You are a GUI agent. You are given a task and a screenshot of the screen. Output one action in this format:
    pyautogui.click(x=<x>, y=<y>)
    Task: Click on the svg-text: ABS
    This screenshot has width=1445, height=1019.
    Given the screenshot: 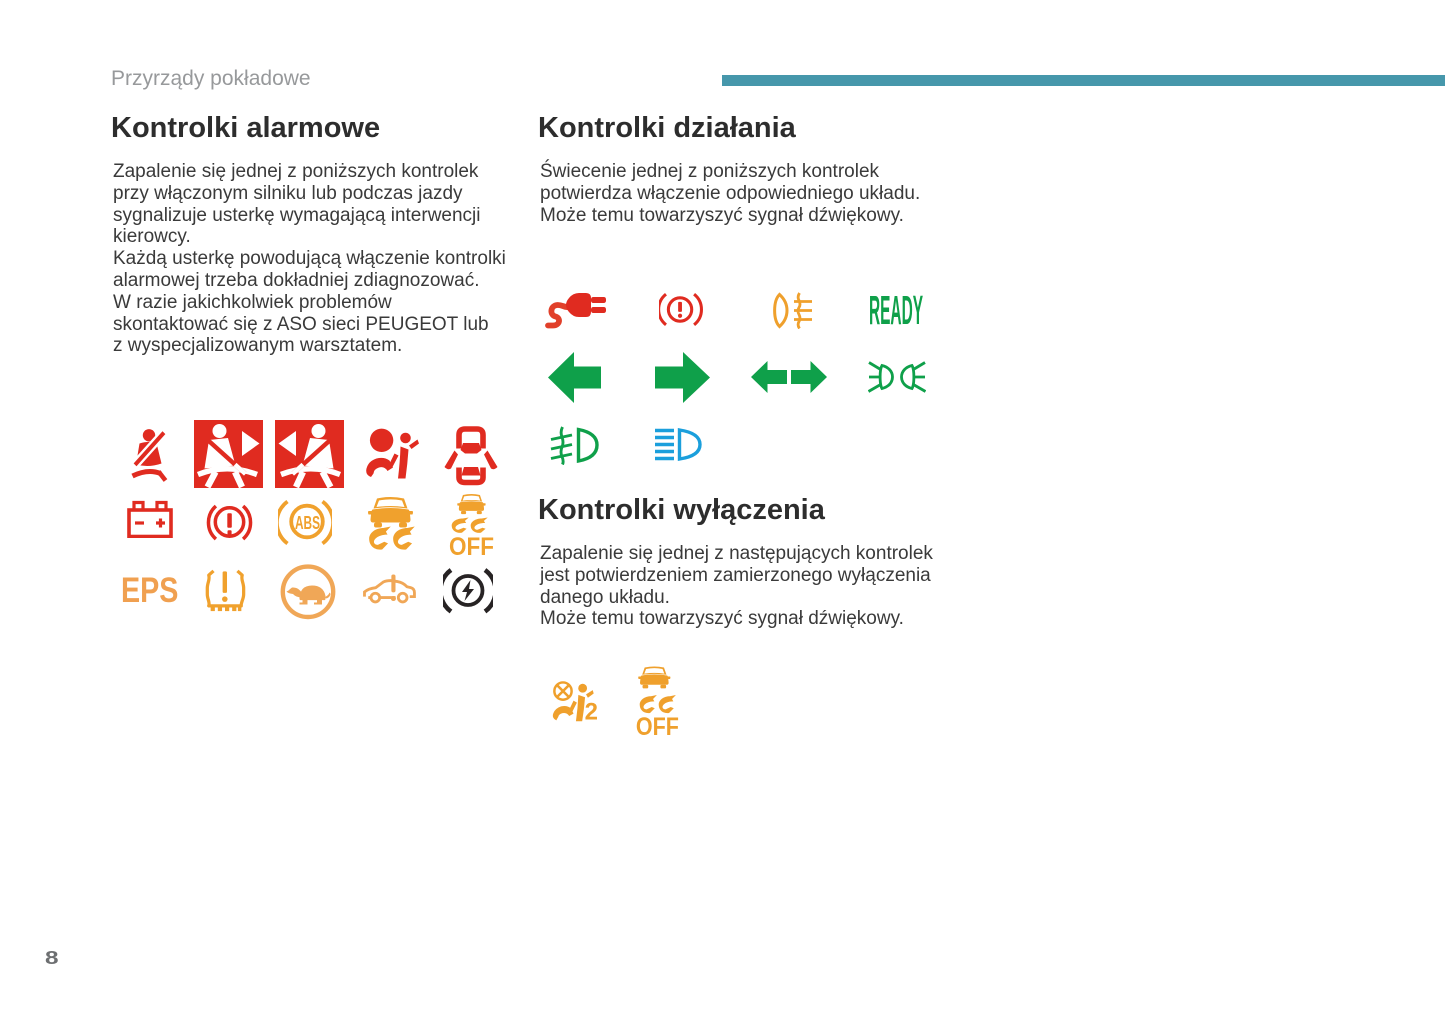 What is the action you would take?
    pyautogui.click(x=307, y=523)
    